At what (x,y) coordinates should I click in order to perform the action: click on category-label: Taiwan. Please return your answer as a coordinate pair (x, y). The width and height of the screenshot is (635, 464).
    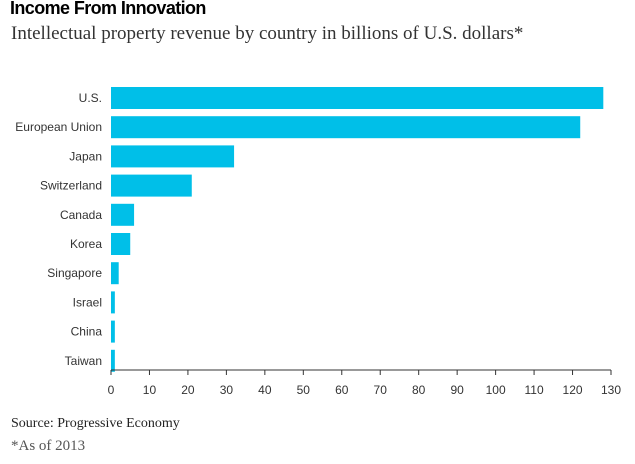
    Looking at the image, I should click on (83, 361).